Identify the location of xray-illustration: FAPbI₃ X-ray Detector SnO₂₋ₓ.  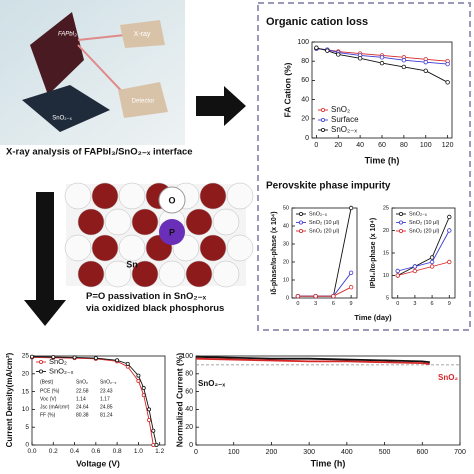
(92, 72).